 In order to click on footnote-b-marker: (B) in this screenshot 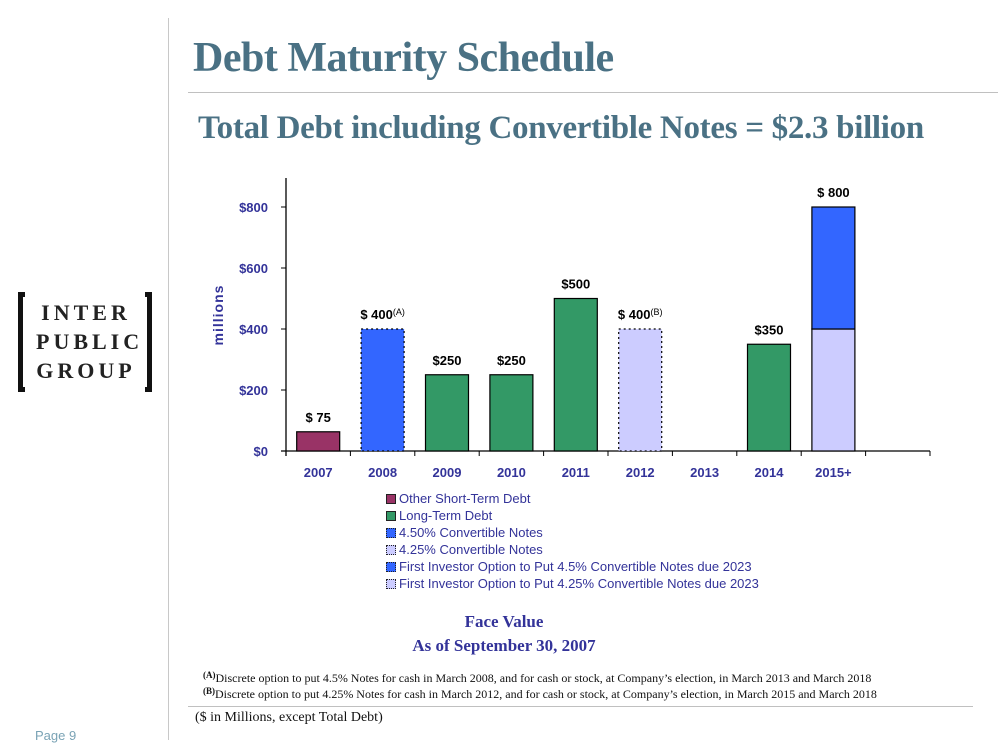, I will do `click(209, 691)`.